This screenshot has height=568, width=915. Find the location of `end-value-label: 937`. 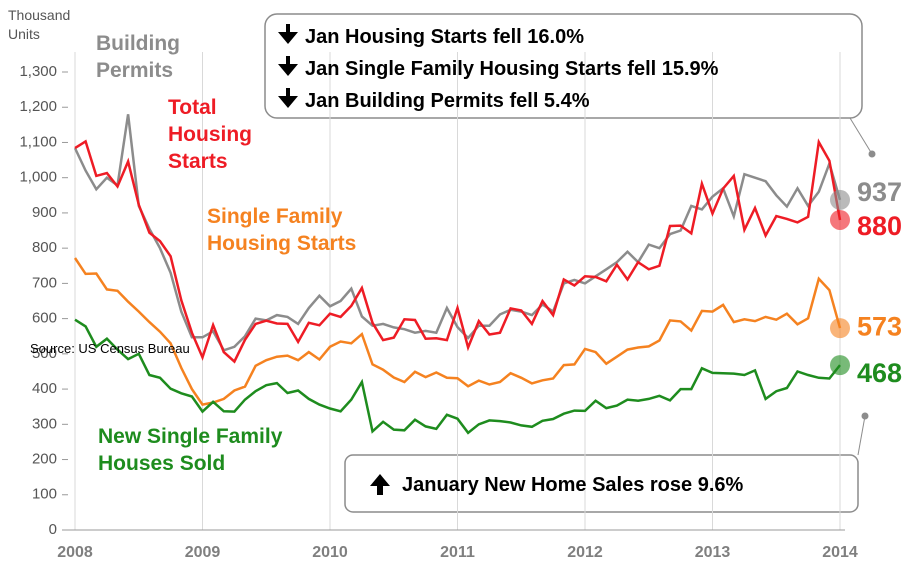

end-value-label: 937 is located at coordinates (879, 192).